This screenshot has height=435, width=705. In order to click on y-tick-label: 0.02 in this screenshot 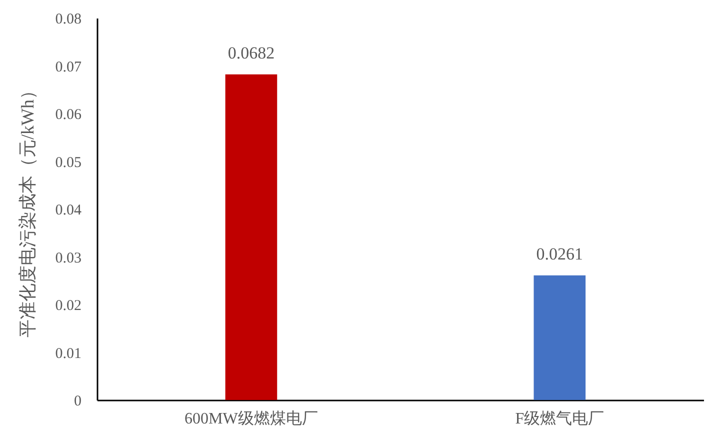, I will do `click(68, 306)`.